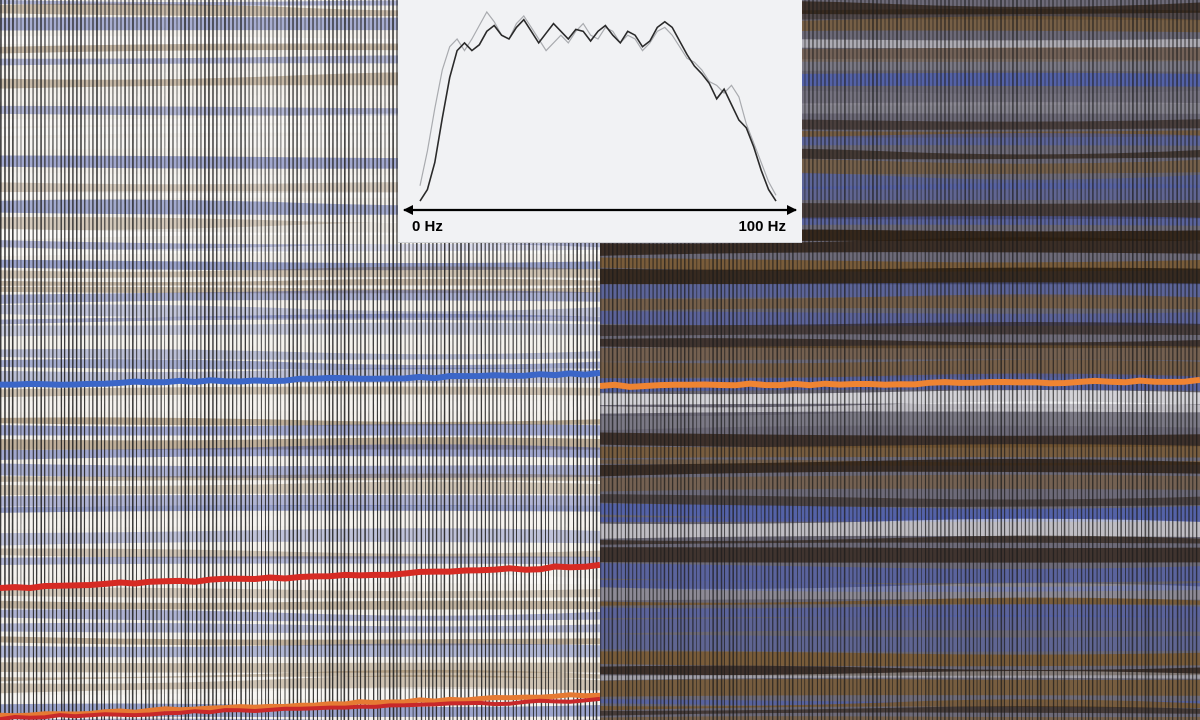 The image size is (1200, 720). I want to click on spectrum-plot, so click(600, 112).